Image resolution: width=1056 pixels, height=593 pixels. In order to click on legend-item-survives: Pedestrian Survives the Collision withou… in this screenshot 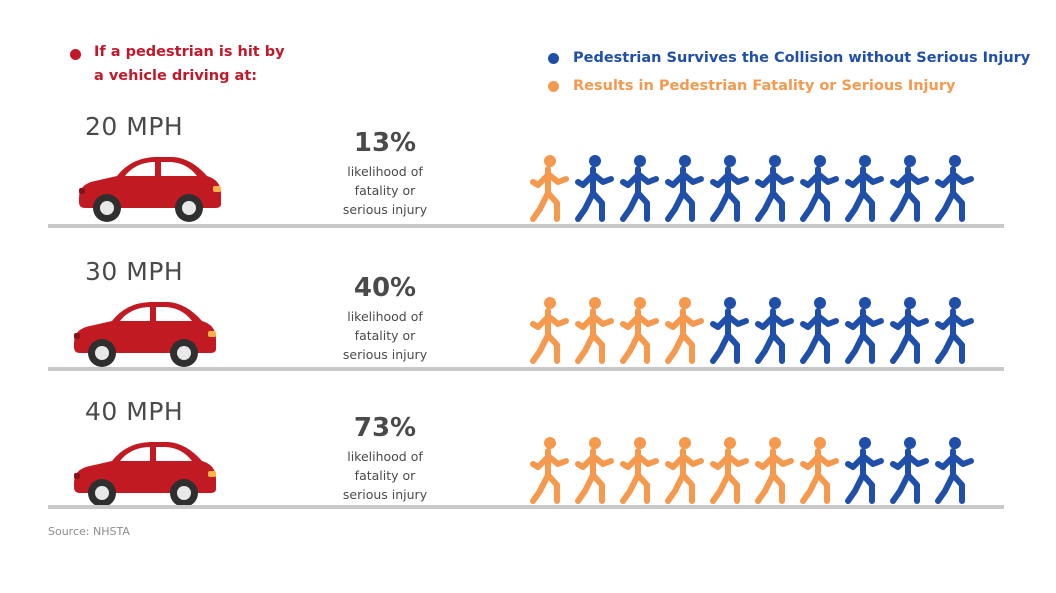, I will do `click(789, 58)`.